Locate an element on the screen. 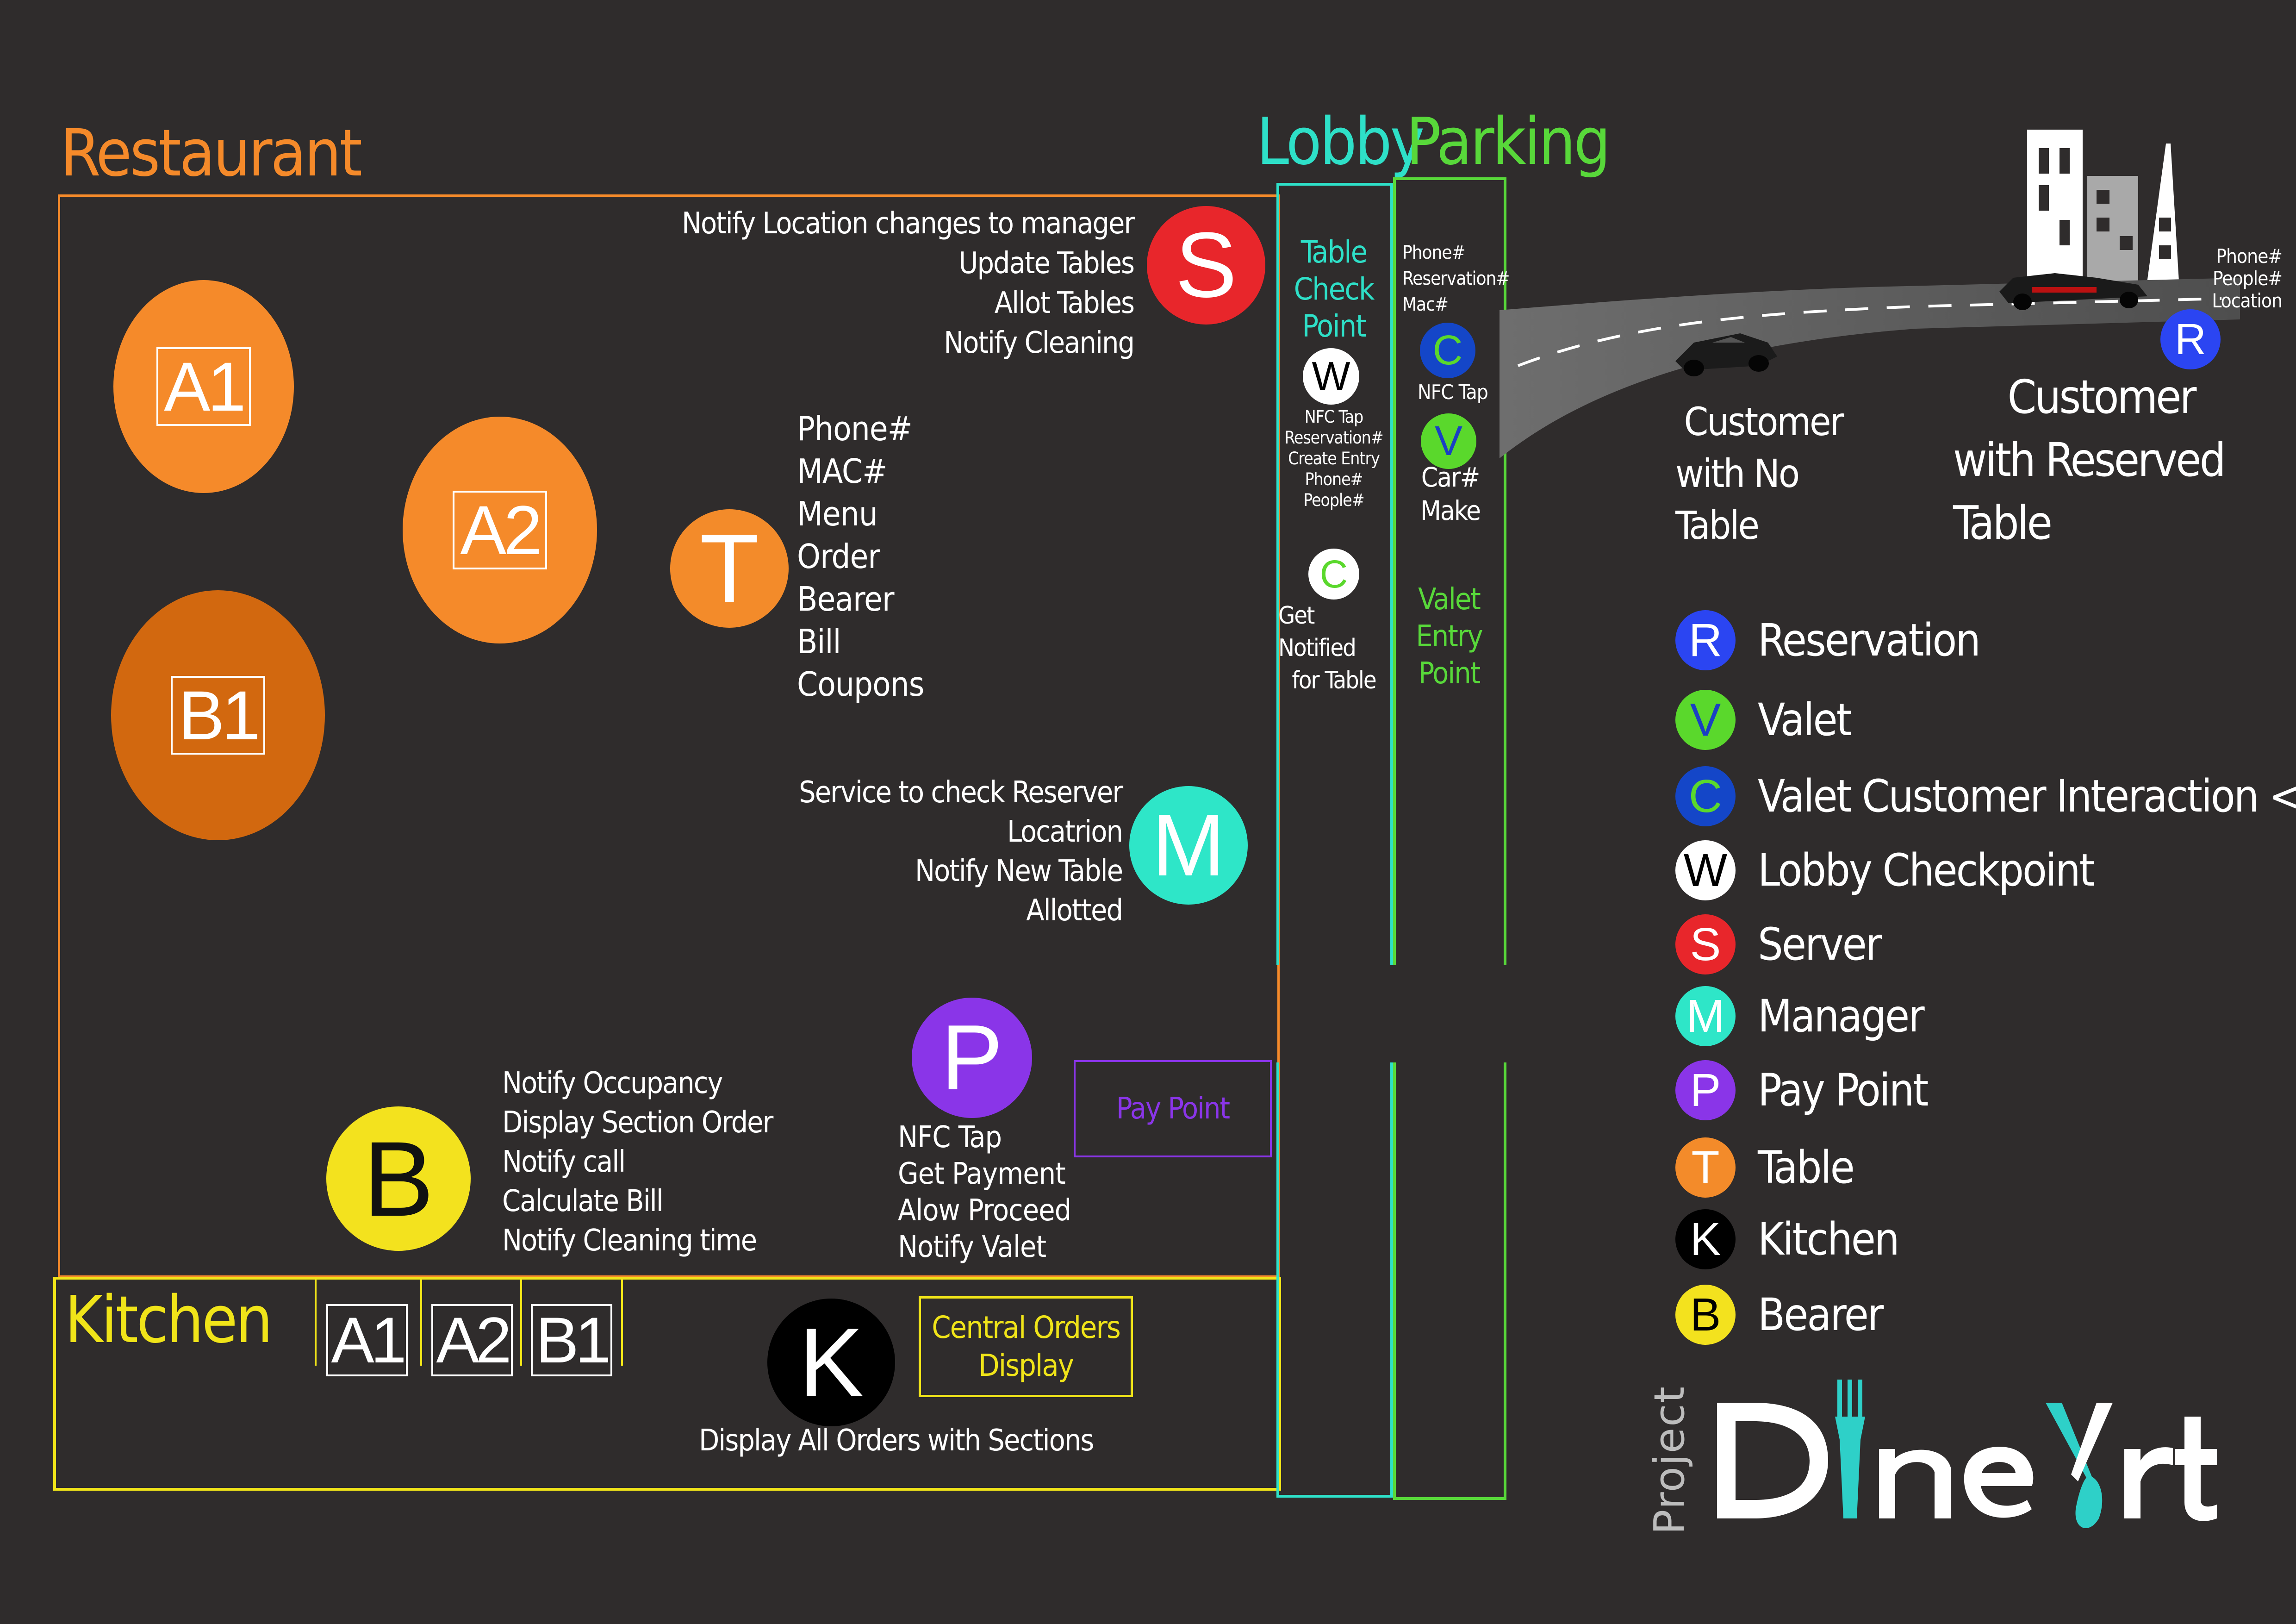  lobby-valet-interaction-node: C is located at coordinates (1333, 574).